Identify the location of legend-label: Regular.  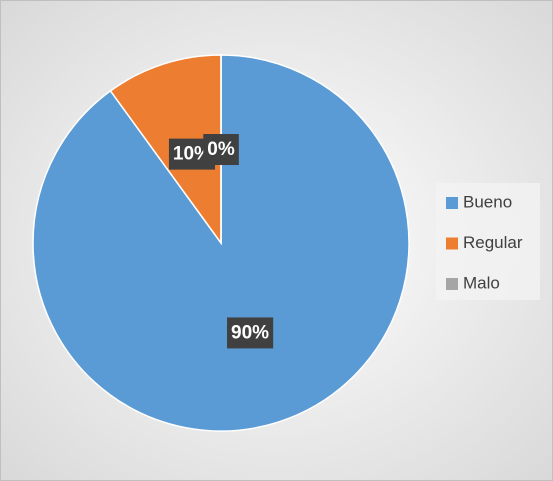
(493, 242).